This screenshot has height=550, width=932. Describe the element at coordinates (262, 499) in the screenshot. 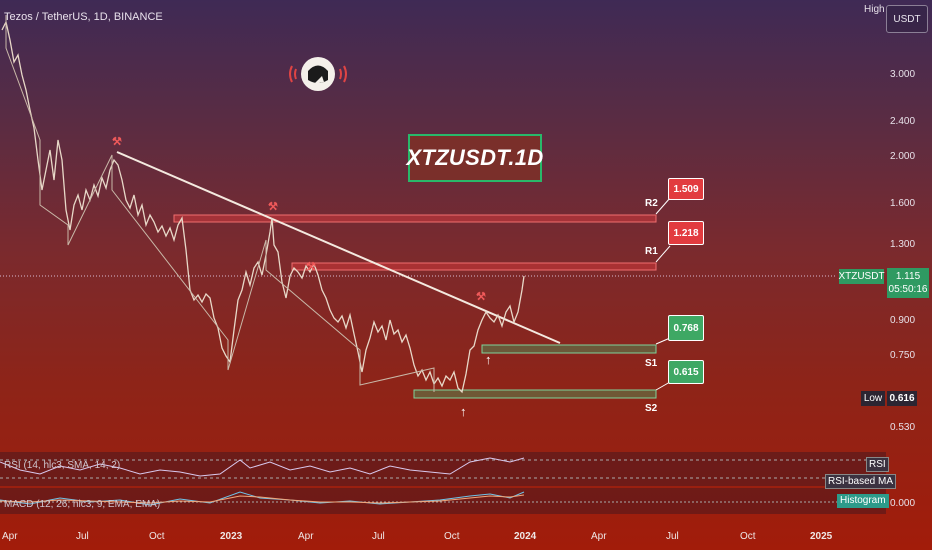

I see `macd-signal` at that location.